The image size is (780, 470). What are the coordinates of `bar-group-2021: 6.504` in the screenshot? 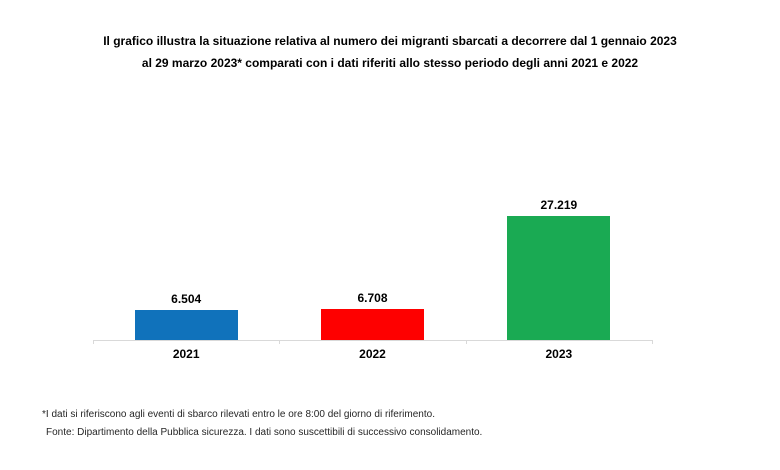 It's located at (186, 265).